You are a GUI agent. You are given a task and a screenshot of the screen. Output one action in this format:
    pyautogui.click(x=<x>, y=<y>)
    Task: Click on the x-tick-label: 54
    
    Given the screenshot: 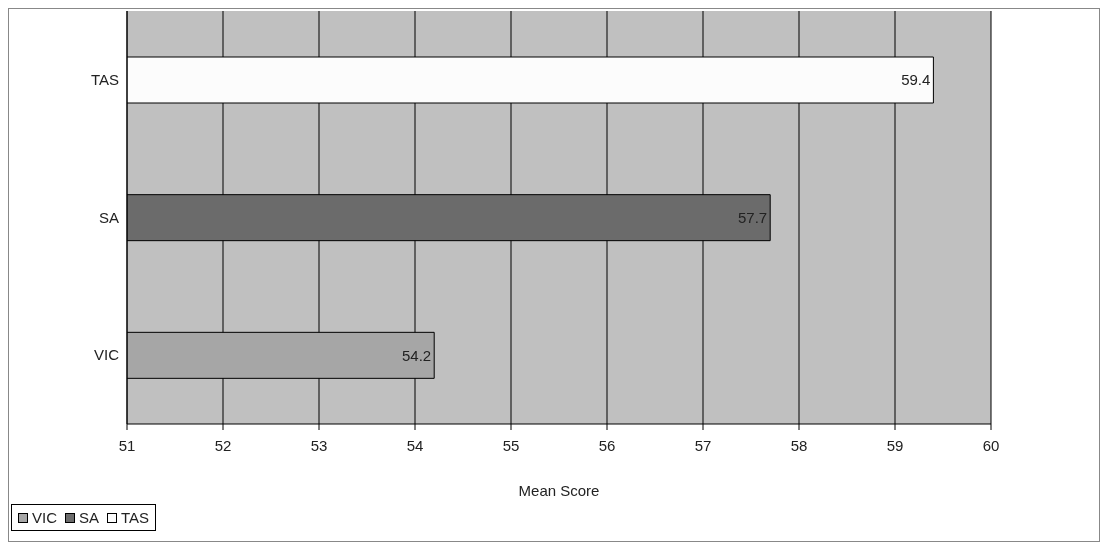 What is the action you would take?
    pyautogui.click(x=415, y=445)
    